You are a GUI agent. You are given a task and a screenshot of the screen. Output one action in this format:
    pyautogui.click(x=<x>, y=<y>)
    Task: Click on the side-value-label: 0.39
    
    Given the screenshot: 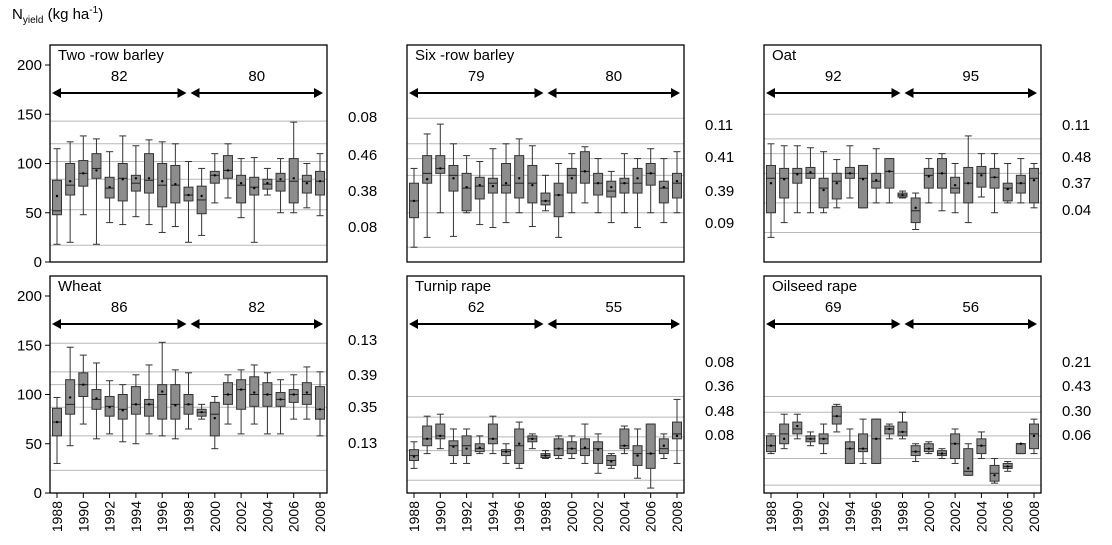 What is the action you would take?
    pyautogui.click(x=362, y=375)
    